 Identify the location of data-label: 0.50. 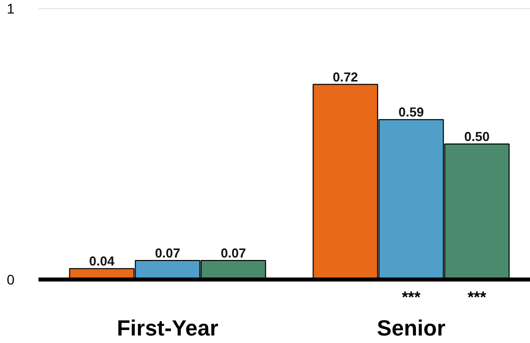
(477, 136).